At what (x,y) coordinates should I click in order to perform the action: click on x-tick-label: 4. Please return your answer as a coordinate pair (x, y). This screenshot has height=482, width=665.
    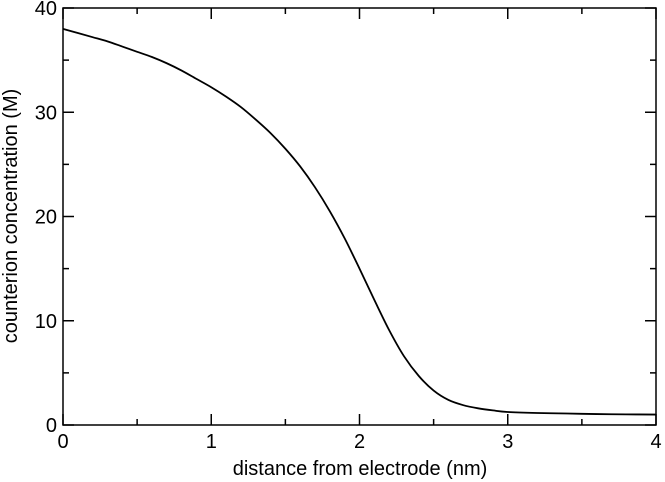
    Looking at the image, I should click on (655, 442).